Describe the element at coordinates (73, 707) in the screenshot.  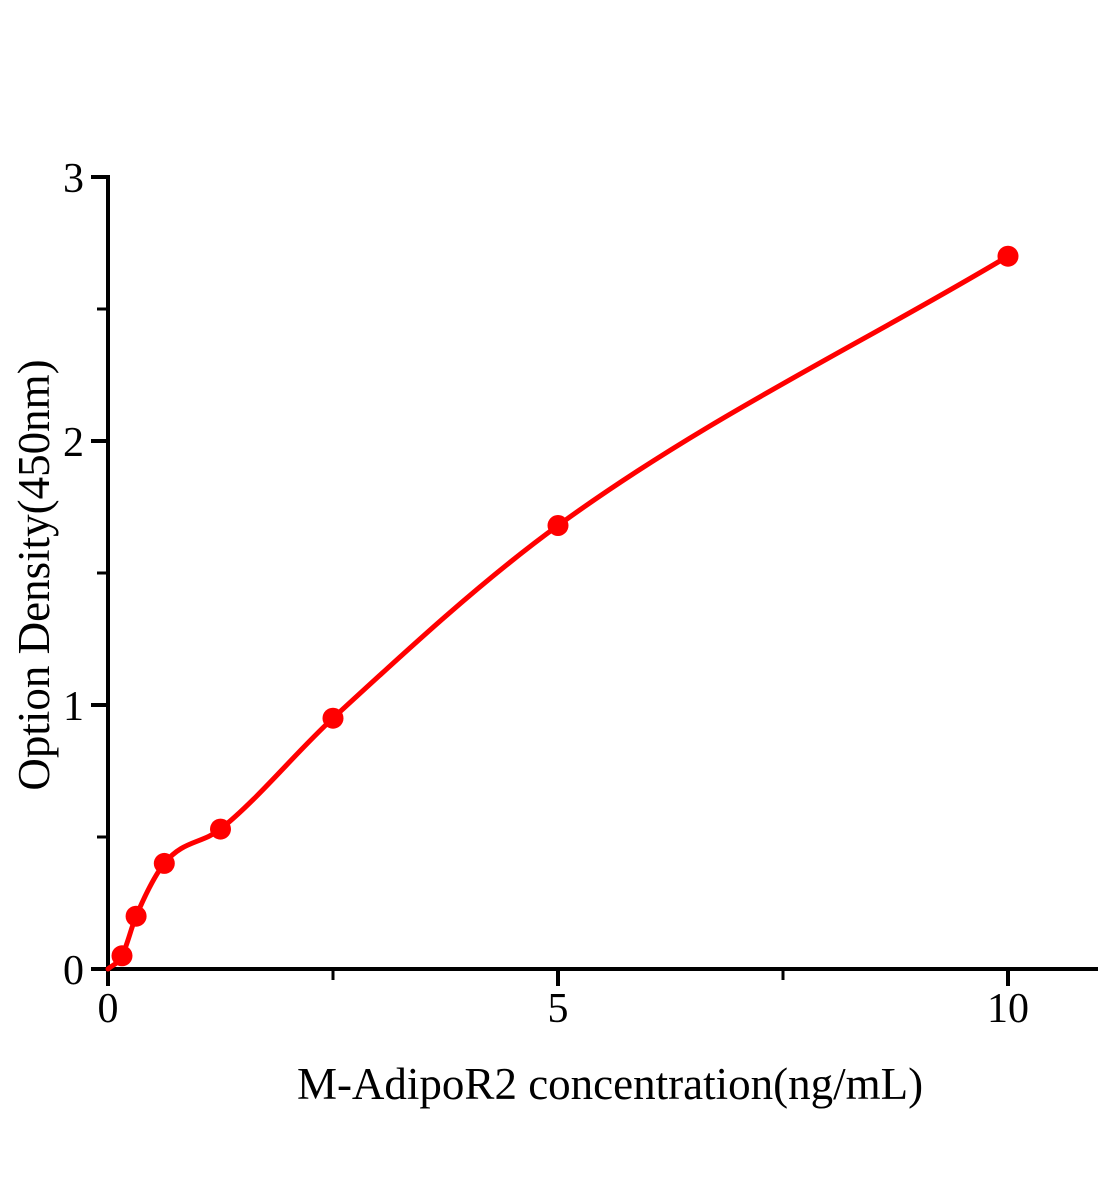
I see `y-tick-label: 1` at that location.